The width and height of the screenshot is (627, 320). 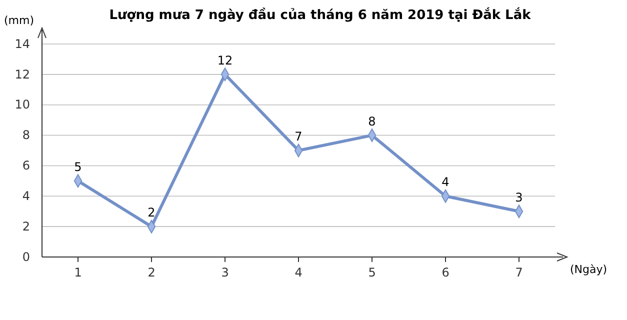 I want to click on y-tick-label: 12, so click(x=22, y=74).